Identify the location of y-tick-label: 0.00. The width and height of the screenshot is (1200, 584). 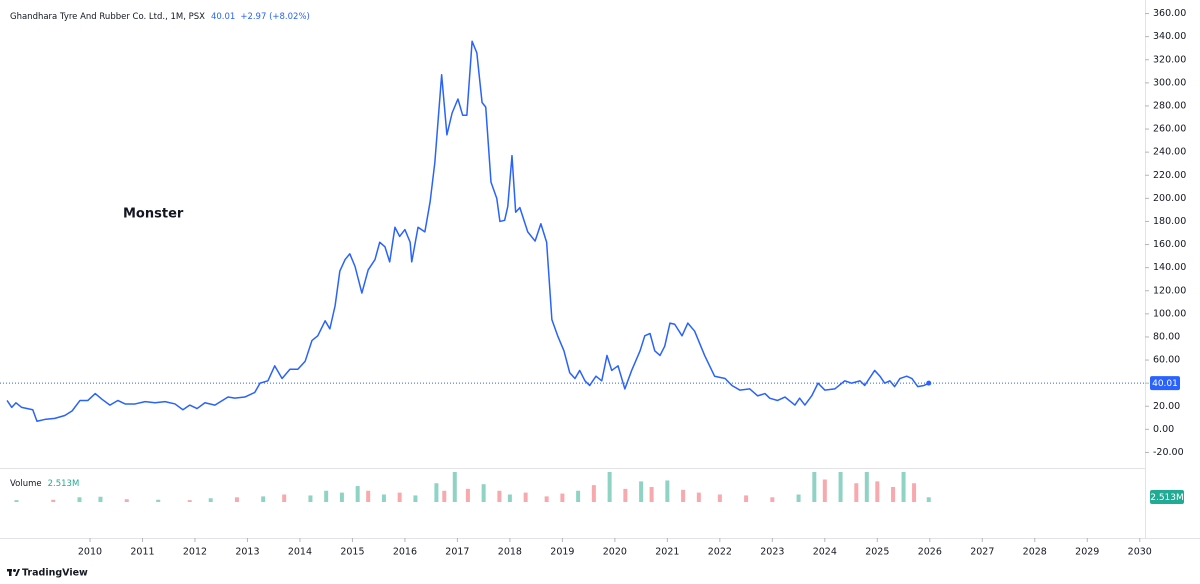
(1163, 429).